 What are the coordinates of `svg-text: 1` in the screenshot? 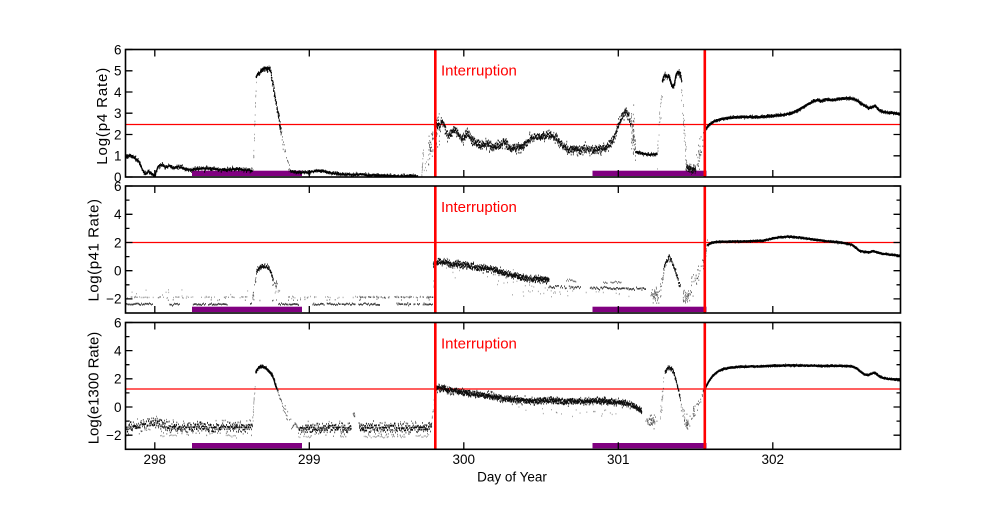 It's located at (118, 156).